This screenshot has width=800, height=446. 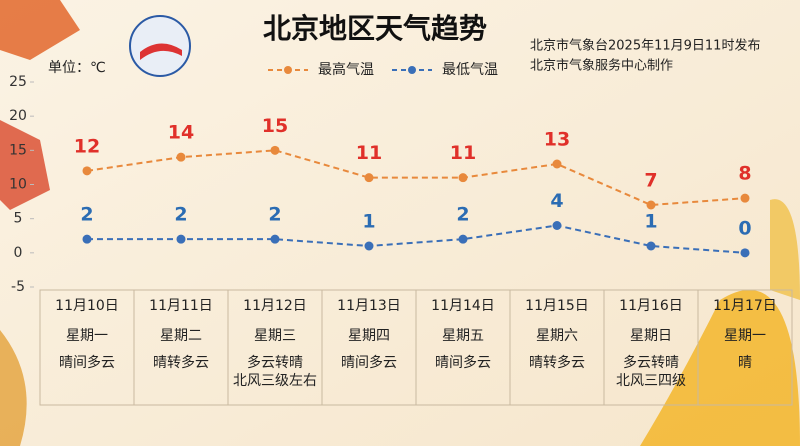 What do you see at coordinates (346, 69) in the screenshot?
I see `legend-label: 最高气温` at bounding box center [346, 69].